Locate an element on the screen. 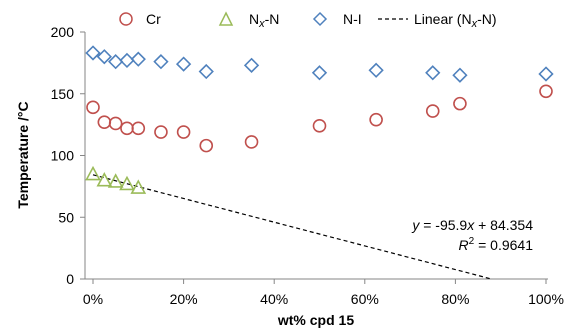 The height and width of the screenshot is (329, 565). legend-label-linear: Linear (Nx-N) is located at coordinates (455, 20).